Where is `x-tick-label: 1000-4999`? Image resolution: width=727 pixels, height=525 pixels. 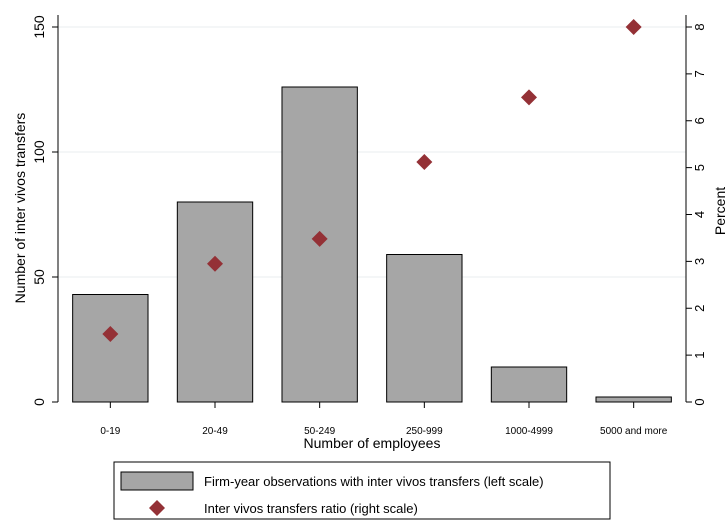
x-tick-label: 1000-4999 is located at coordinates (529, 431).